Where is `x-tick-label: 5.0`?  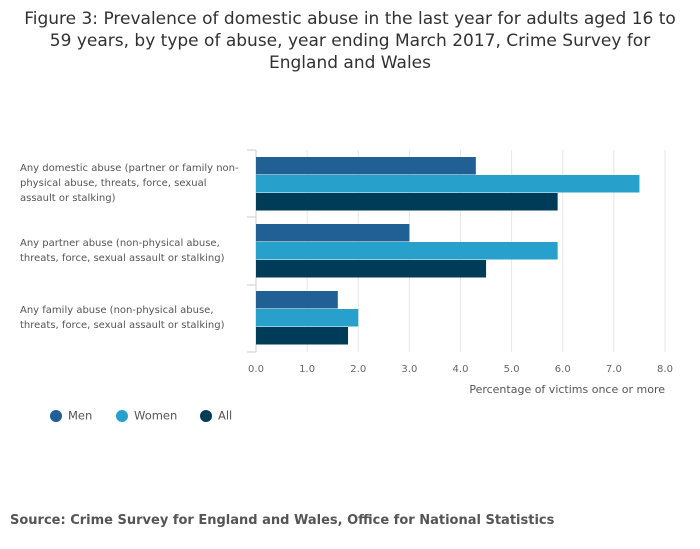 x-tick-label: 5.0 is located at coordinates (512, 369).